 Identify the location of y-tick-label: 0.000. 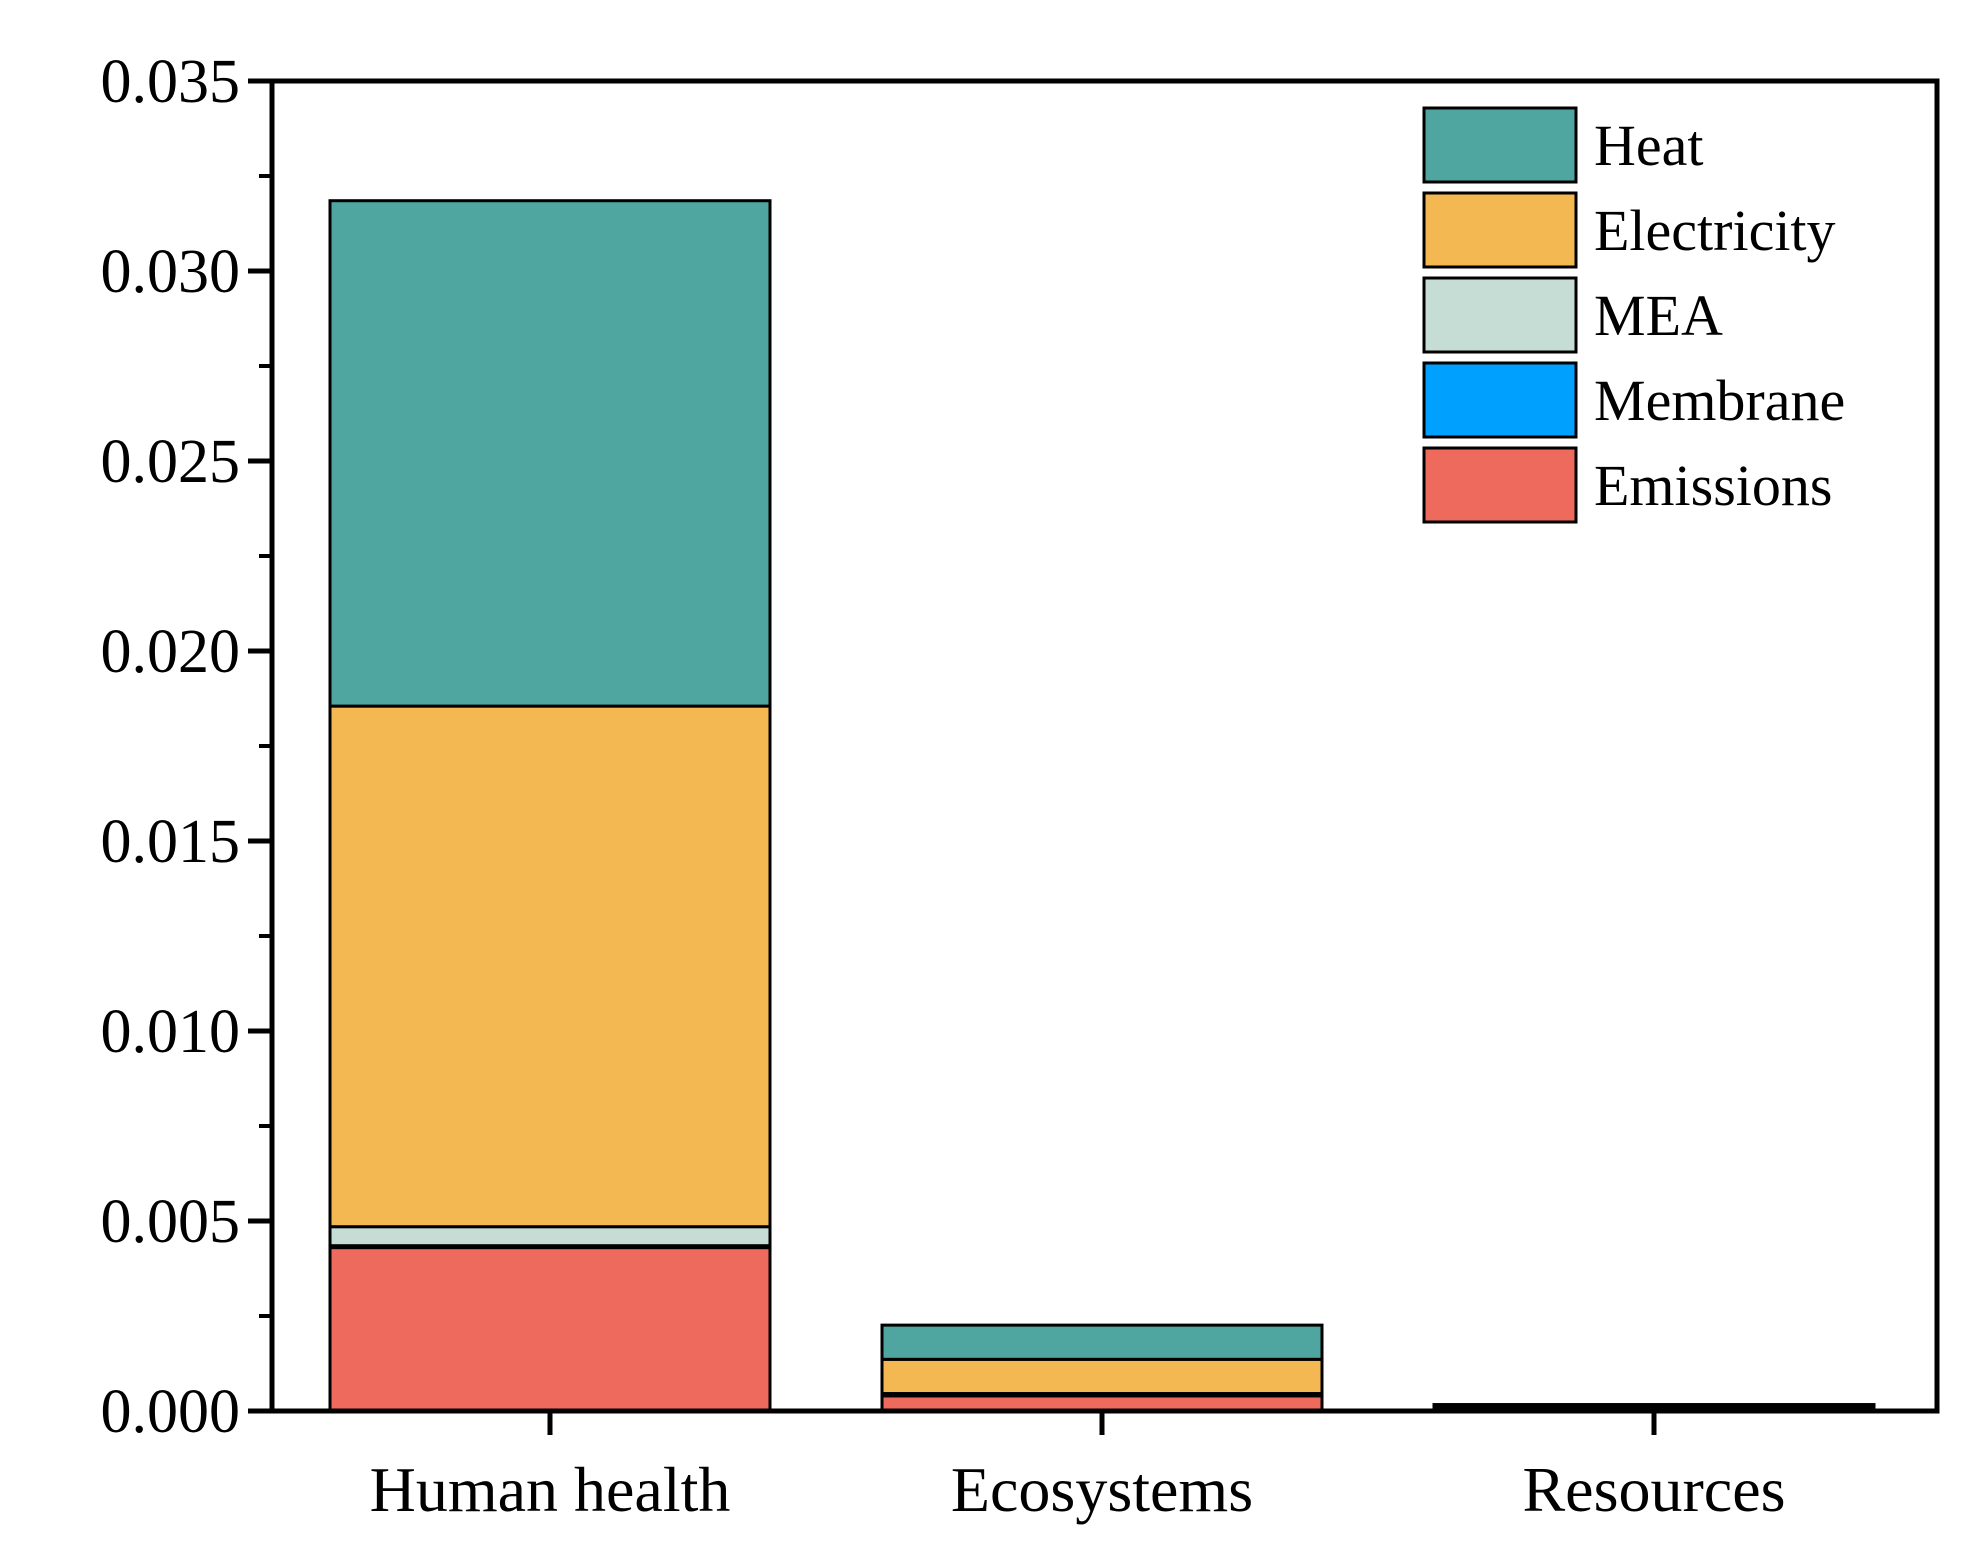
(171, 1412).